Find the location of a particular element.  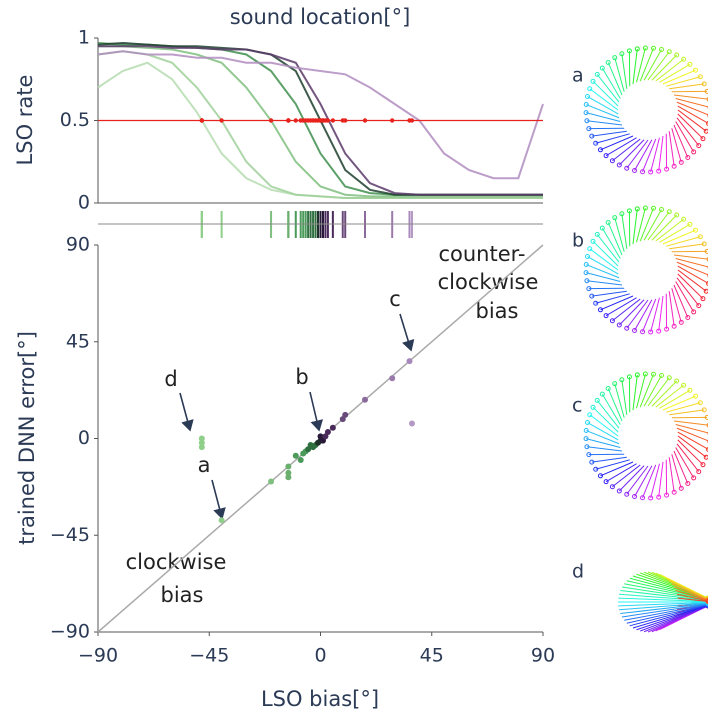

annotation: a is located at coordinates (204, 465).